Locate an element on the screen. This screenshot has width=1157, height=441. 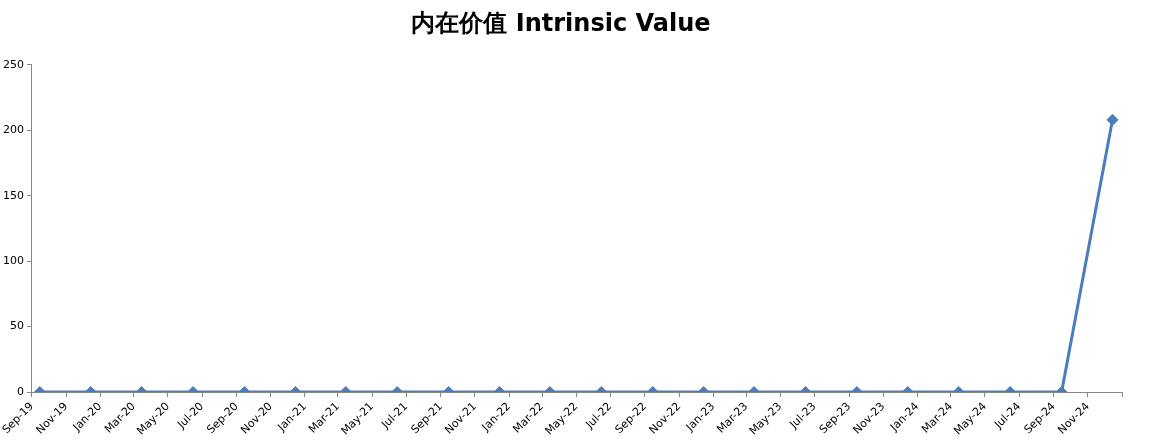
y-tick-label: 0 is located at coordinates (20, 391).